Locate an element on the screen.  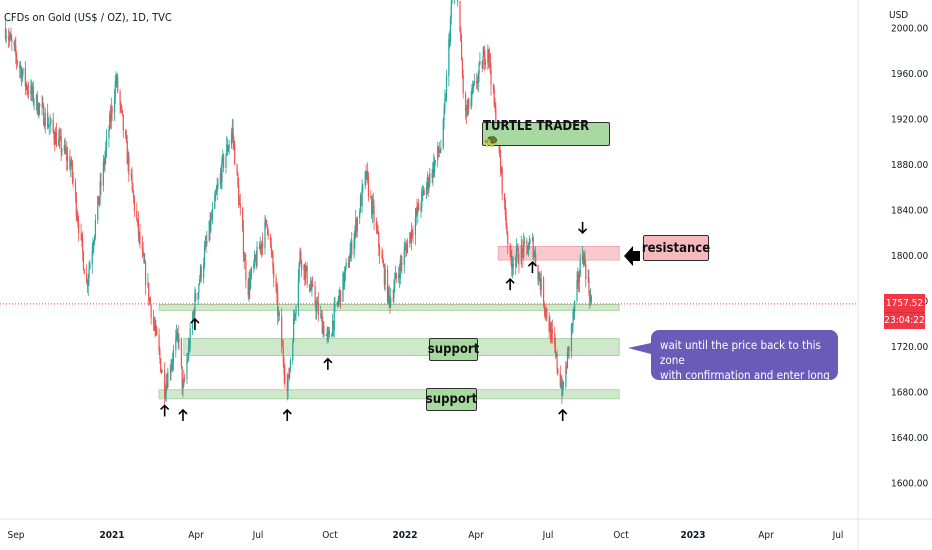
bar-countdown: 23:04:22 is located at coordinates (904, 320).